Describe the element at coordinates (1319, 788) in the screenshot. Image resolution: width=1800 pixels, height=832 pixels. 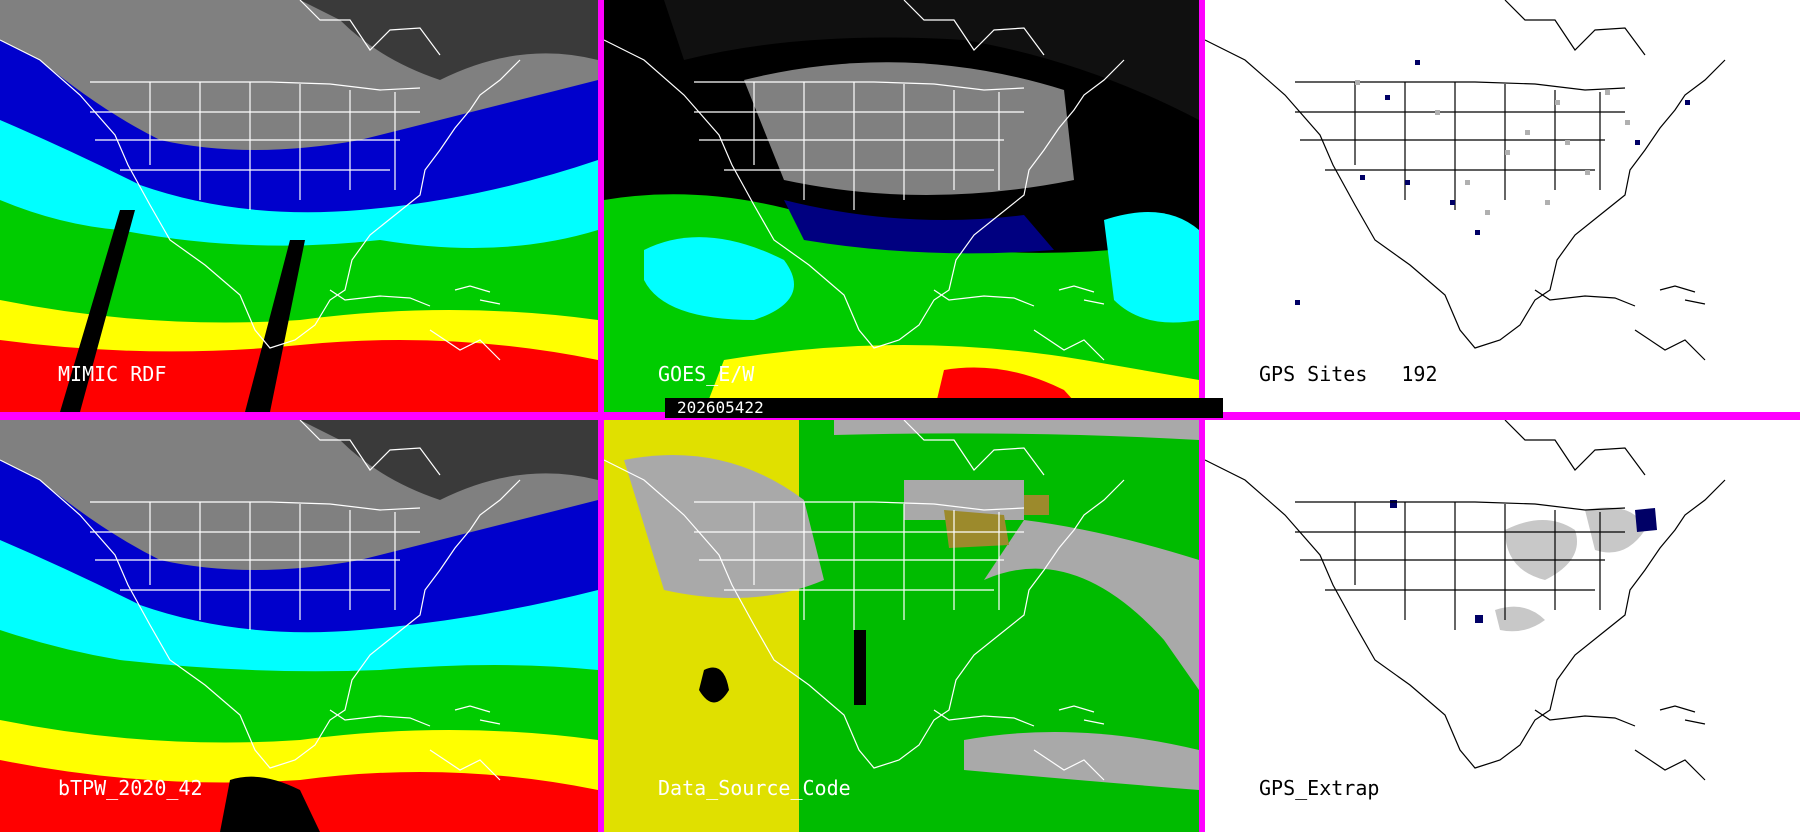
I see `gps-extrap-label: GPS_Extrap` at that location.